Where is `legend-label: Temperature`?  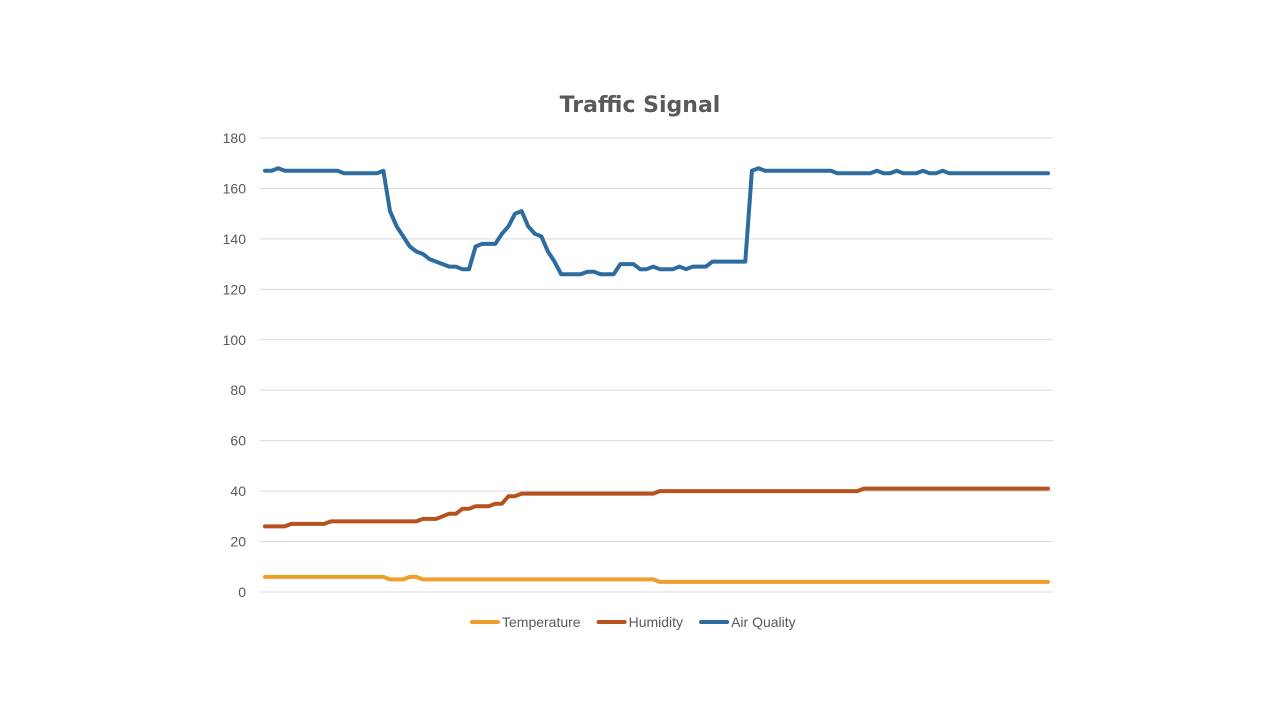
legend-label: Temperature is located at coordinates (541, 622).